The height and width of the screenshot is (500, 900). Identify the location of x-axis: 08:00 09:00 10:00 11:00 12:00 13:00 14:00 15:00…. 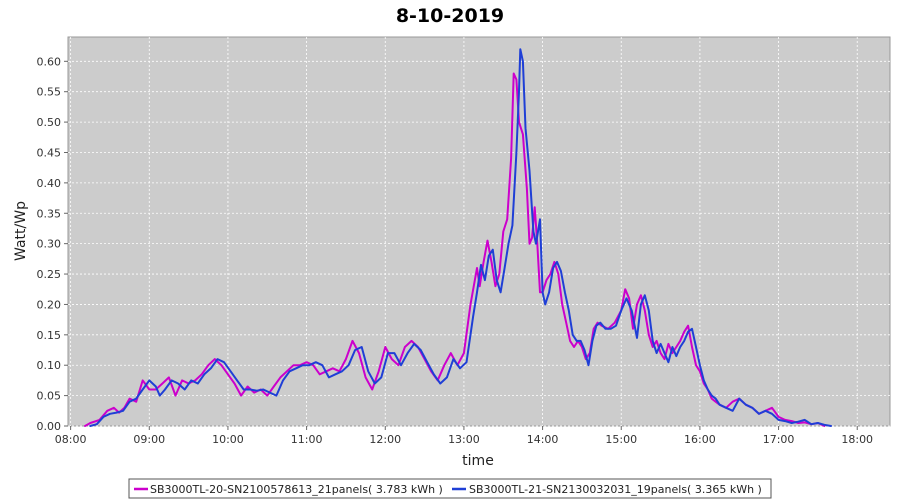
(464, 436).